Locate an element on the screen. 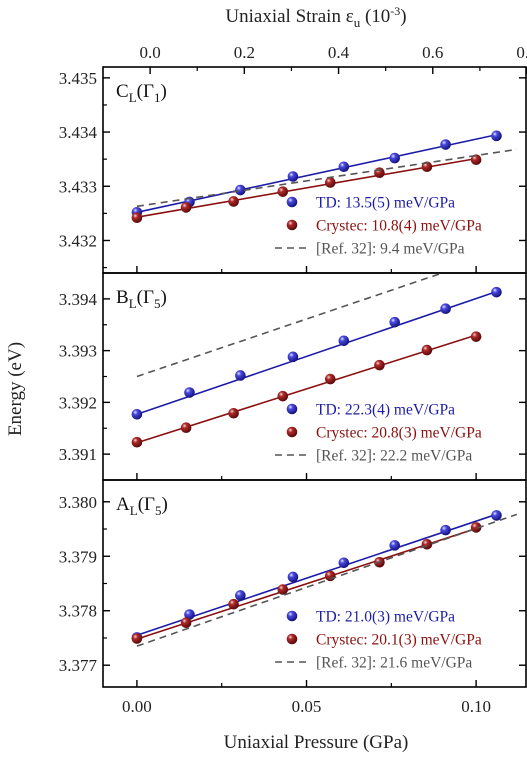 The height and width of the screenshot is (757, 527). panel-label: AL(Γ5) is located at coordinates (142, 506).